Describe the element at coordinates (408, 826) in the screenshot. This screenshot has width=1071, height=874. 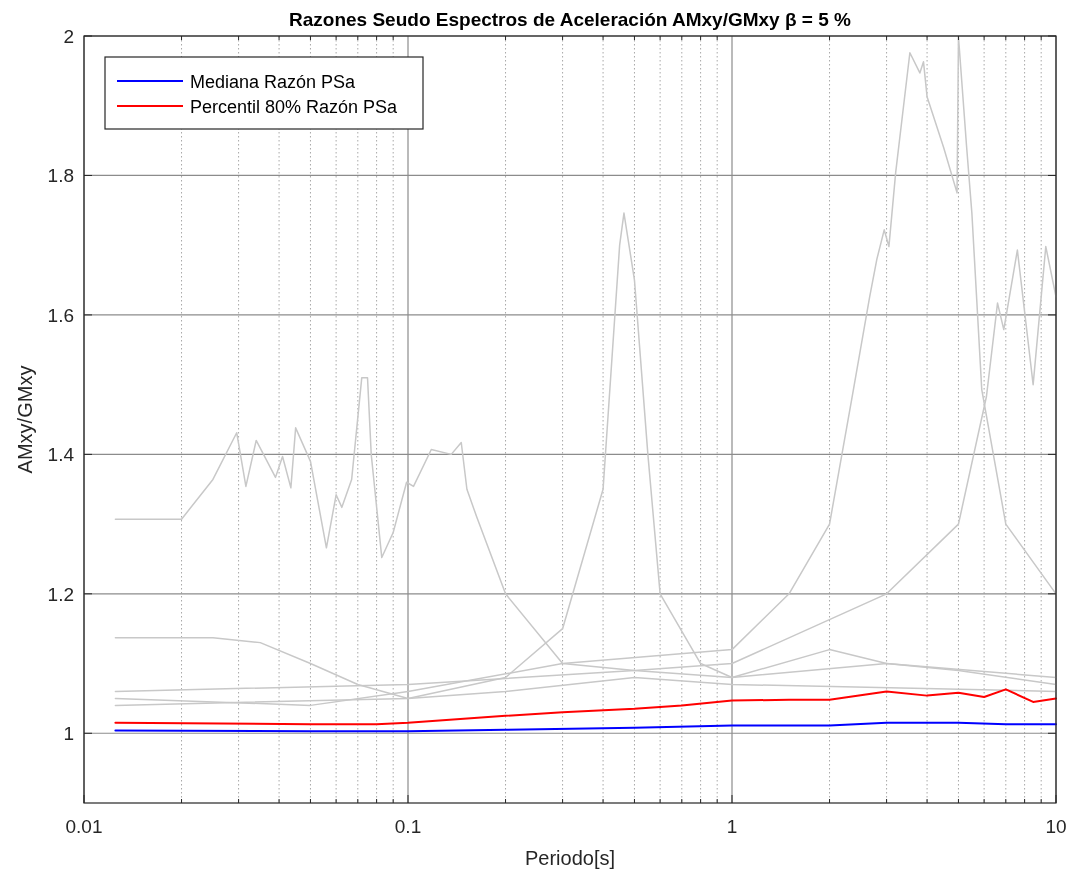
I see `x-tick-label: 0.1` at that location.